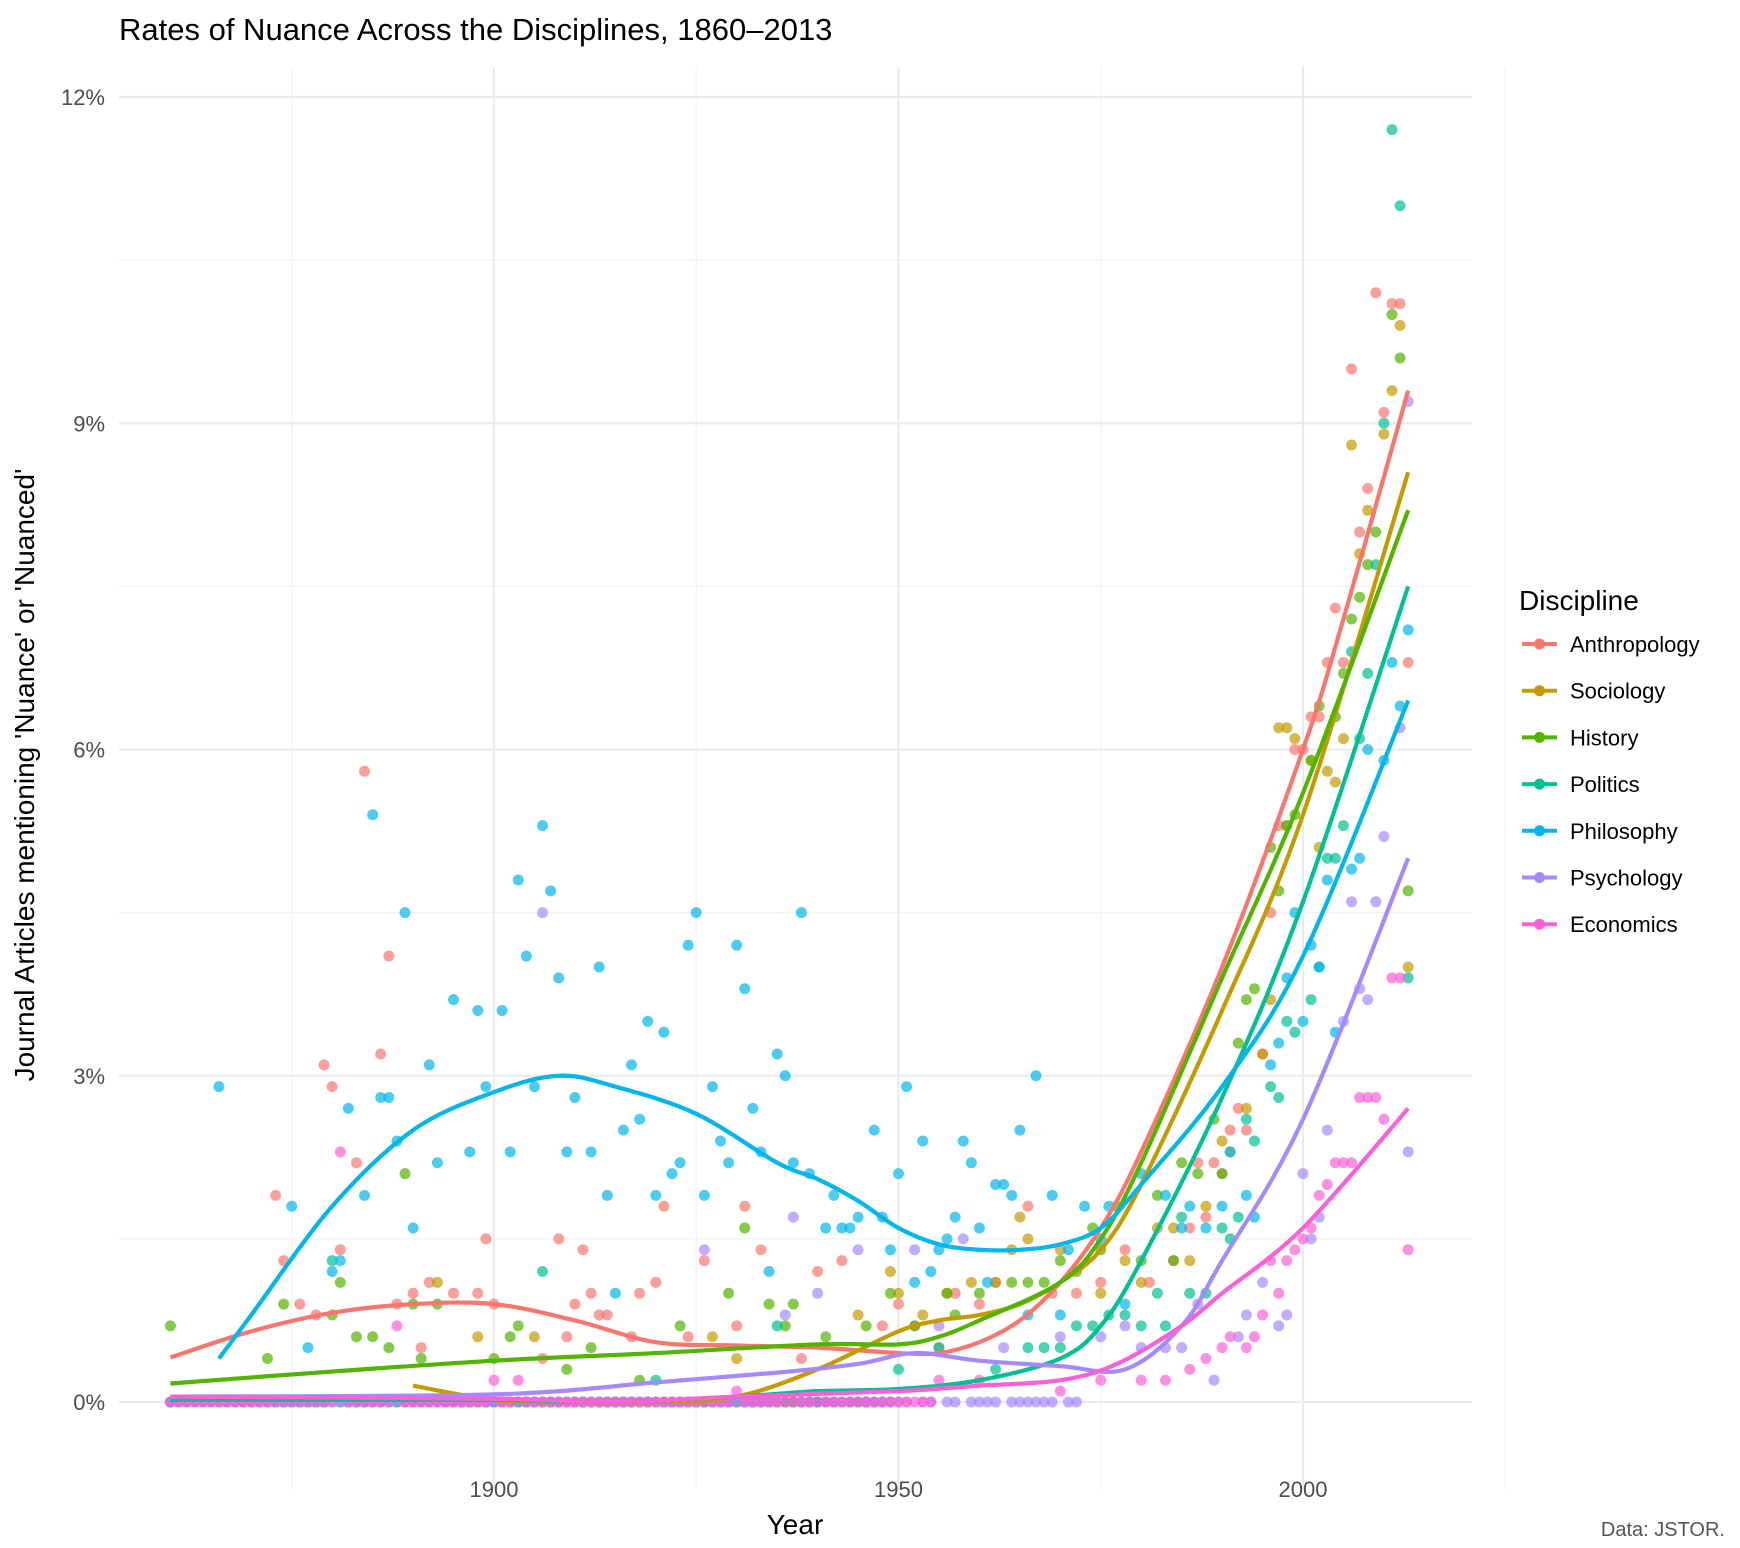  I want to click on y-tick-label: 9%, so click(89, 423).